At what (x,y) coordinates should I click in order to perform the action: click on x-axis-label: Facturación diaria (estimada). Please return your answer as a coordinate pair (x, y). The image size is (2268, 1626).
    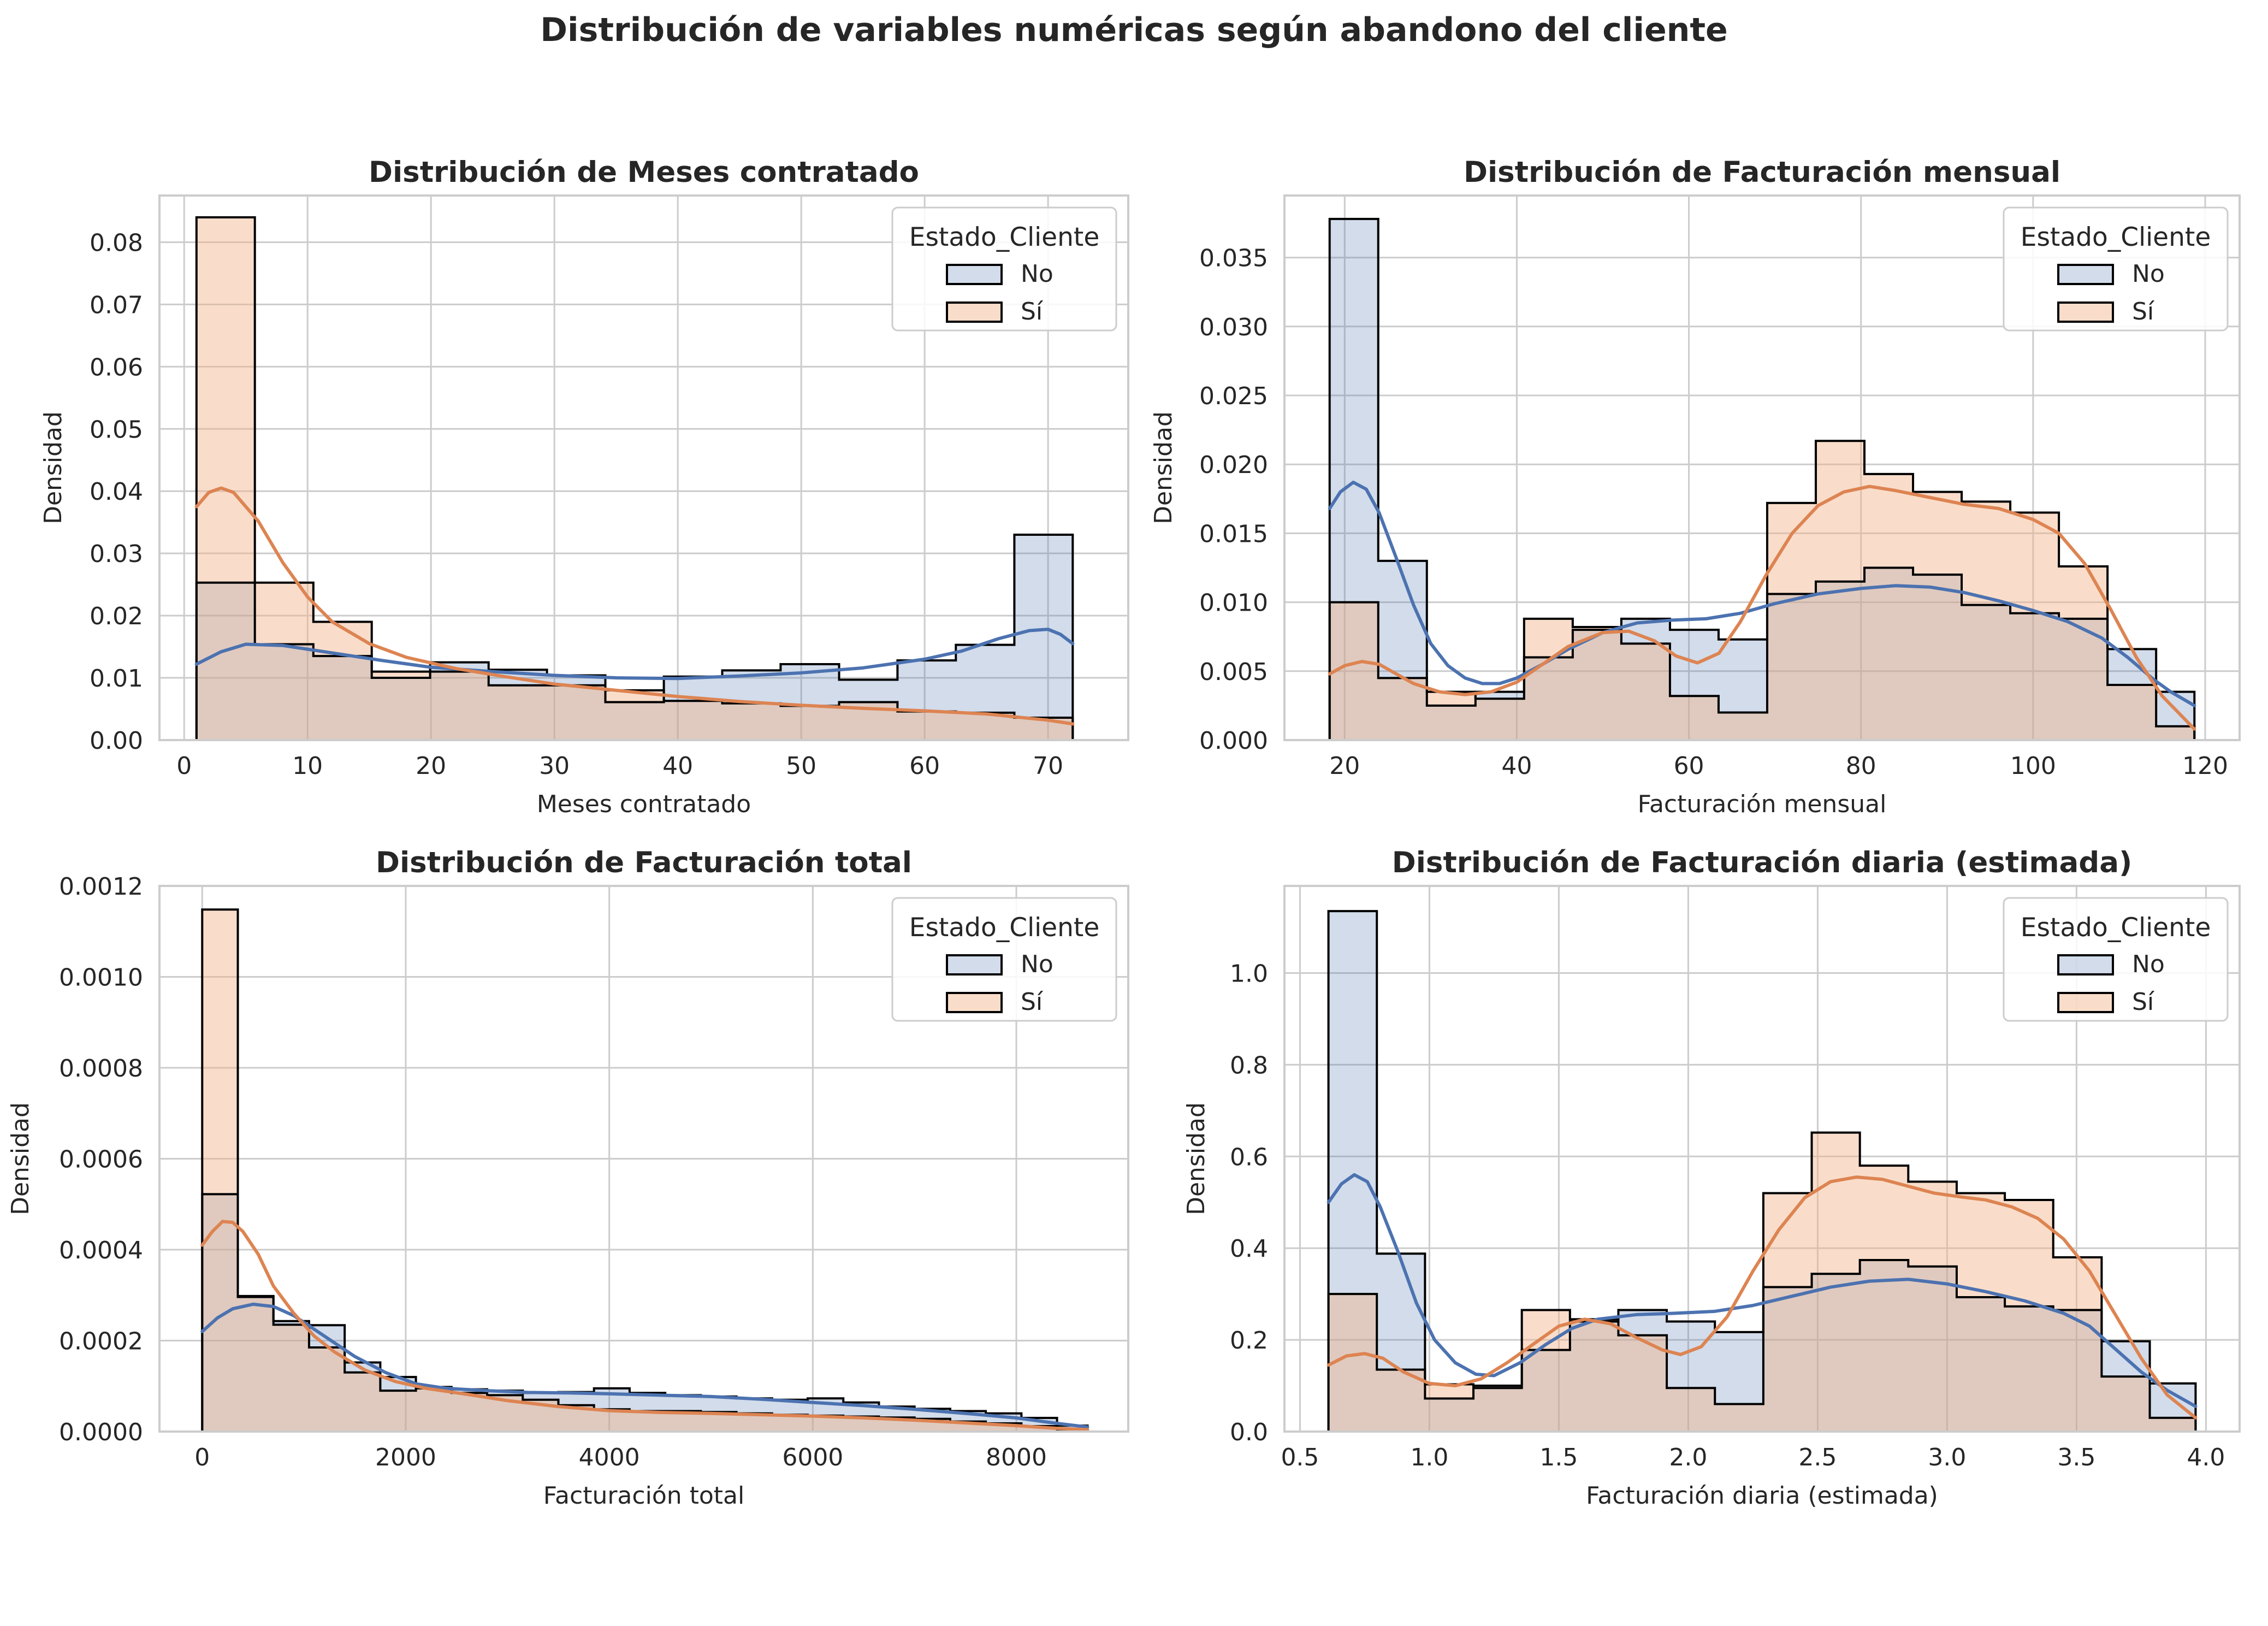
    Looking at the image, I should click on (1762, 1496).